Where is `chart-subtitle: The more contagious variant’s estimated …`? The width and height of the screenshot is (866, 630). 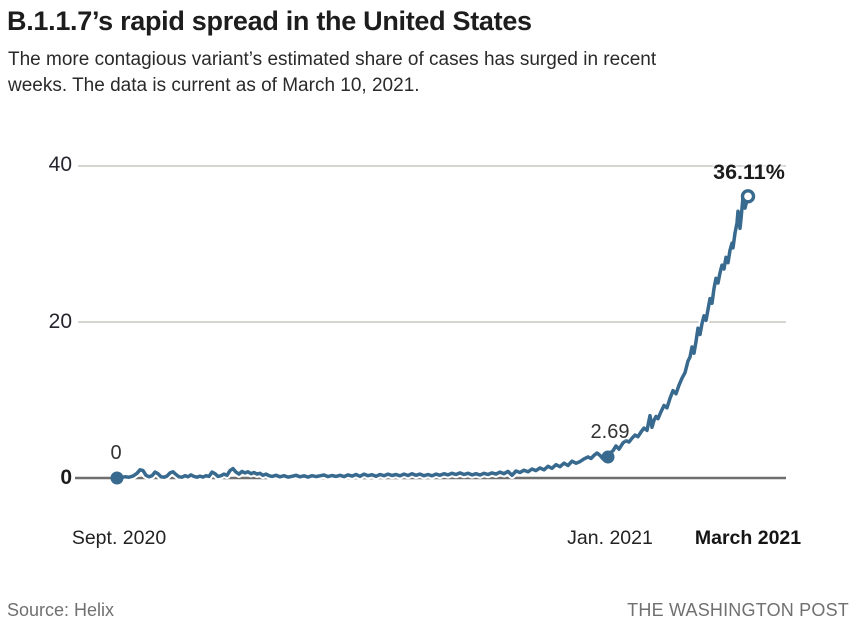
chart-subtitle: The more contagious variant’s estimated … is located at coordinates (332, 72).